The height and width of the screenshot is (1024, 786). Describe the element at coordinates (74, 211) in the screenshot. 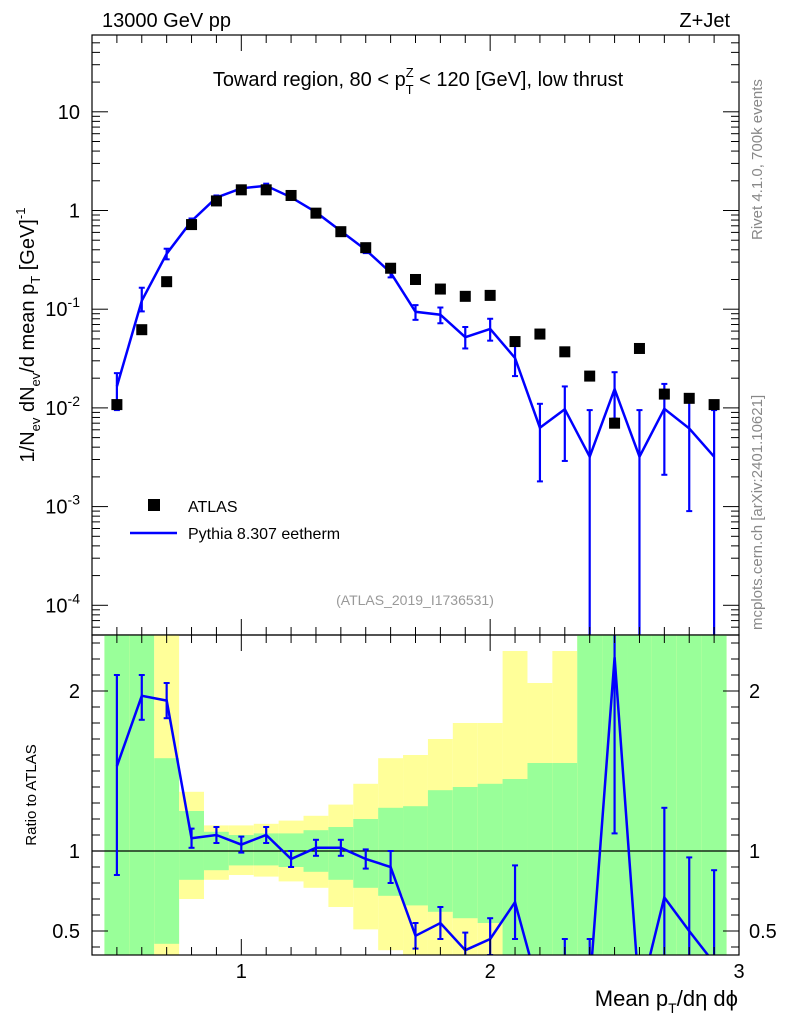

I see `y-tick-label: 1` at that location.